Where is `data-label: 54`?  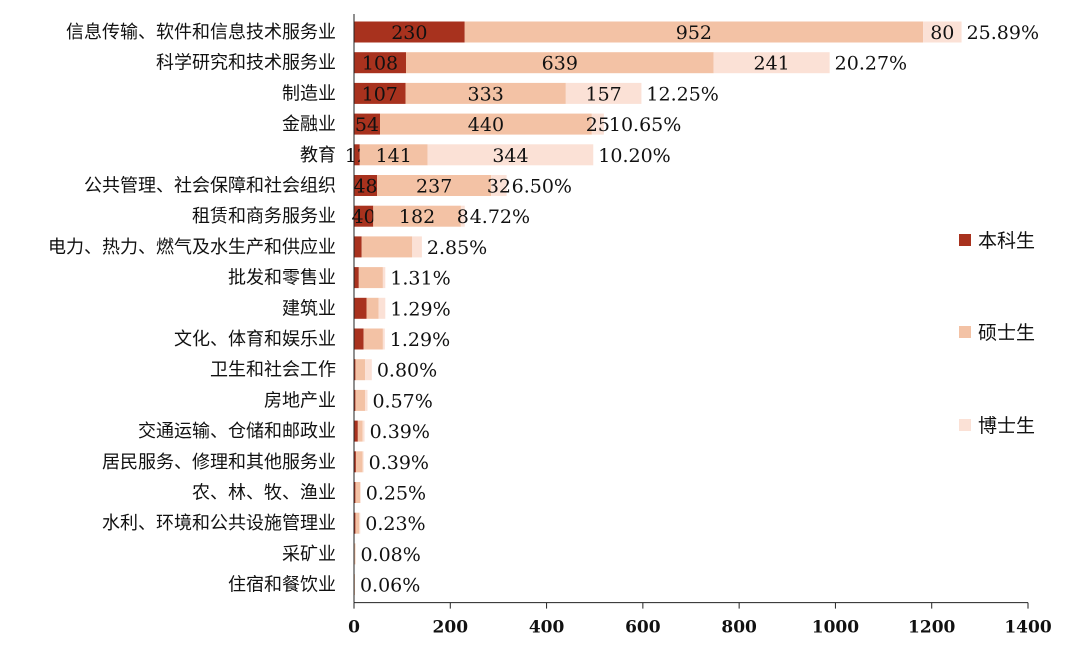
data-label: 54 is located at coordinates (367, 125).